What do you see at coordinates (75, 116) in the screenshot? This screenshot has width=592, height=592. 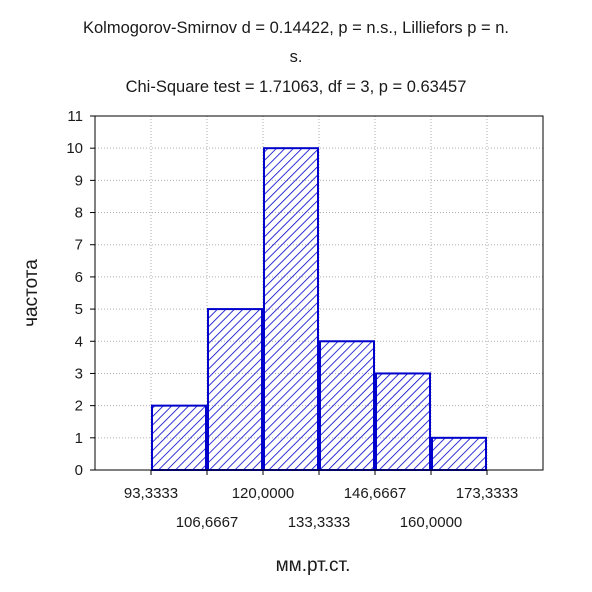 I see `y-tick-label: 11` at bounding box center [75, 116].